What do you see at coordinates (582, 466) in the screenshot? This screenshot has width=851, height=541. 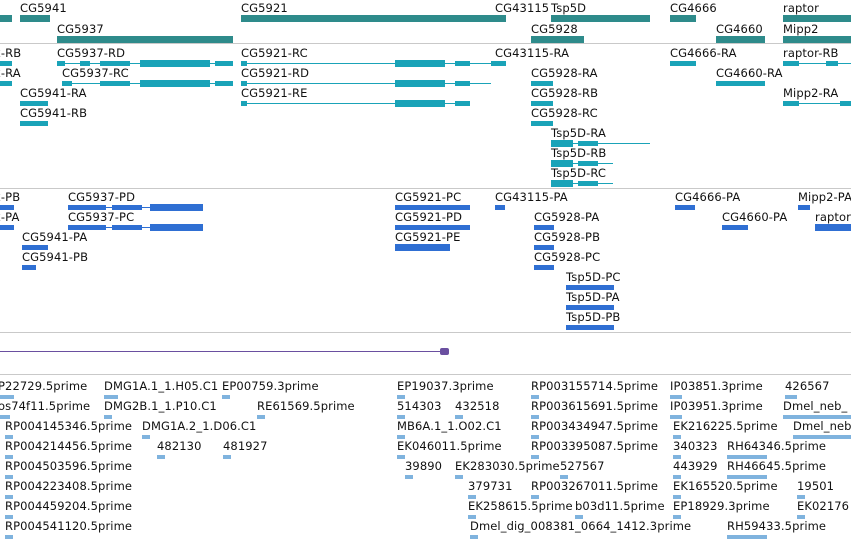 I see `est-label: 527567` at bounding box center [582, 466].